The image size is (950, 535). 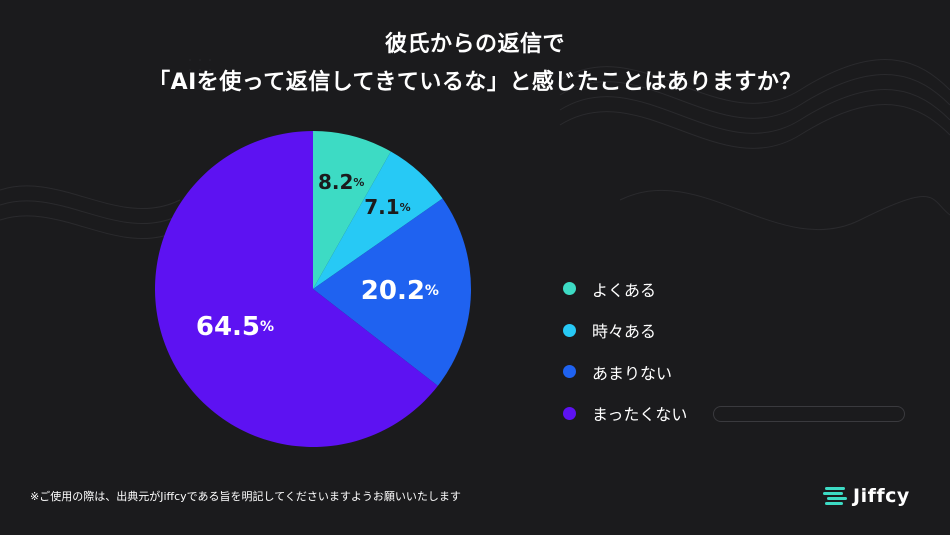 I want to click on legend-item-never: まったくない, so click(x=738, y=414).